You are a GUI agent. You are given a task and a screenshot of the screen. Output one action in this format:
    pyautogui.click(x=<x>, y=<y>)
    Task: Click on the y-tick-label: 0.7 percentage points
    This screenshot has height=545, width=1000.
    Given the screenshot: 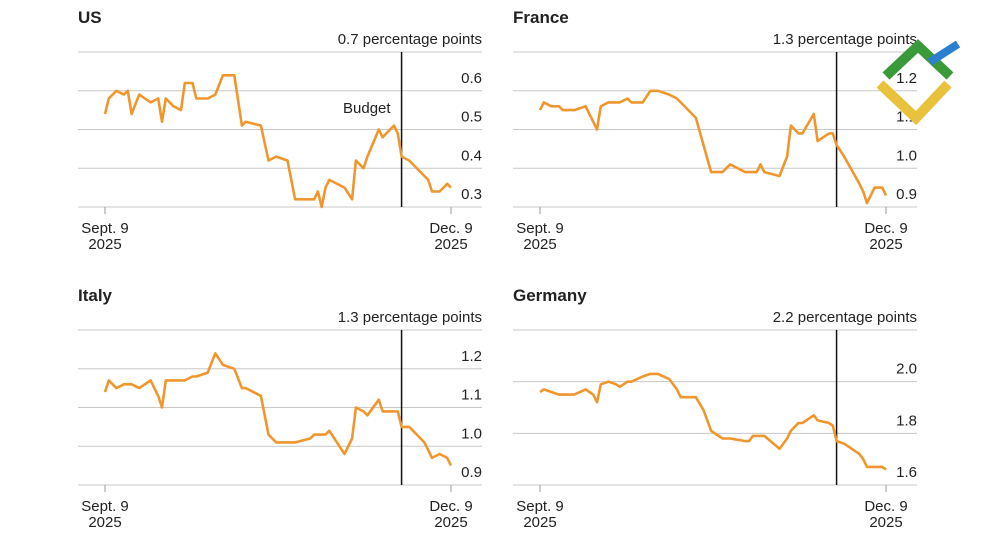 What is the action you would take?
    pyautogui.click(x=410, y=39)
    